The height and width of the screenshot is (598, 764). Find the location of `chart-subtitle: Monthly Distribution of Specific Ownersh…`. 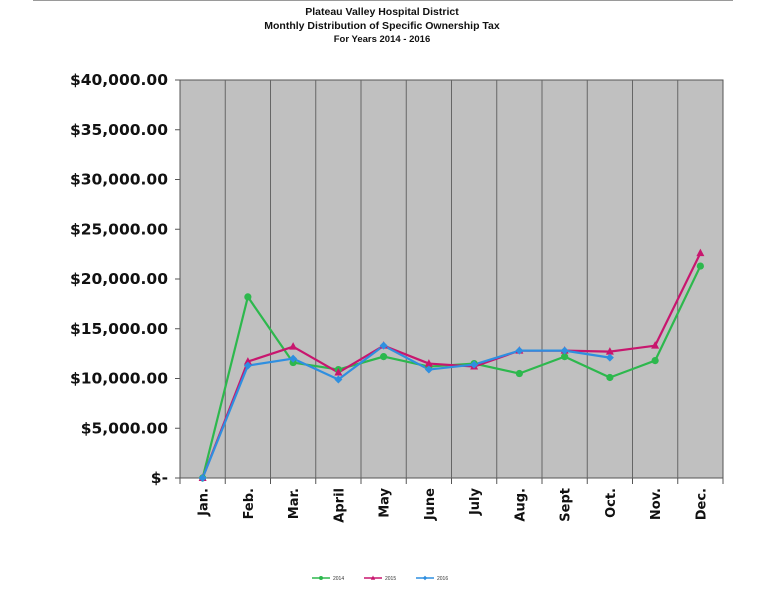

chart-subtitle: Monthly Distribution of Specific Ownersh… is located at coordinates (382, 25).